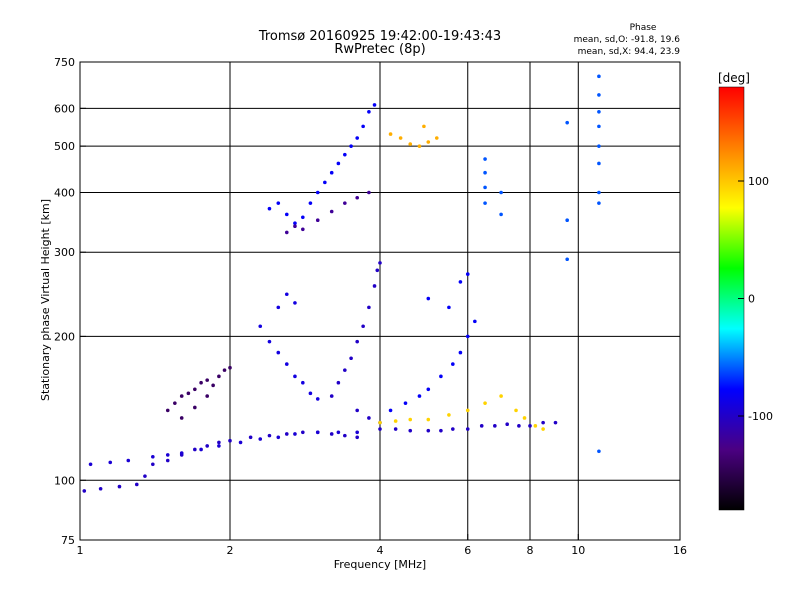 This screenshot has height=600, width=800. I want to click on y-tick-label: 500, so click(64, 146).